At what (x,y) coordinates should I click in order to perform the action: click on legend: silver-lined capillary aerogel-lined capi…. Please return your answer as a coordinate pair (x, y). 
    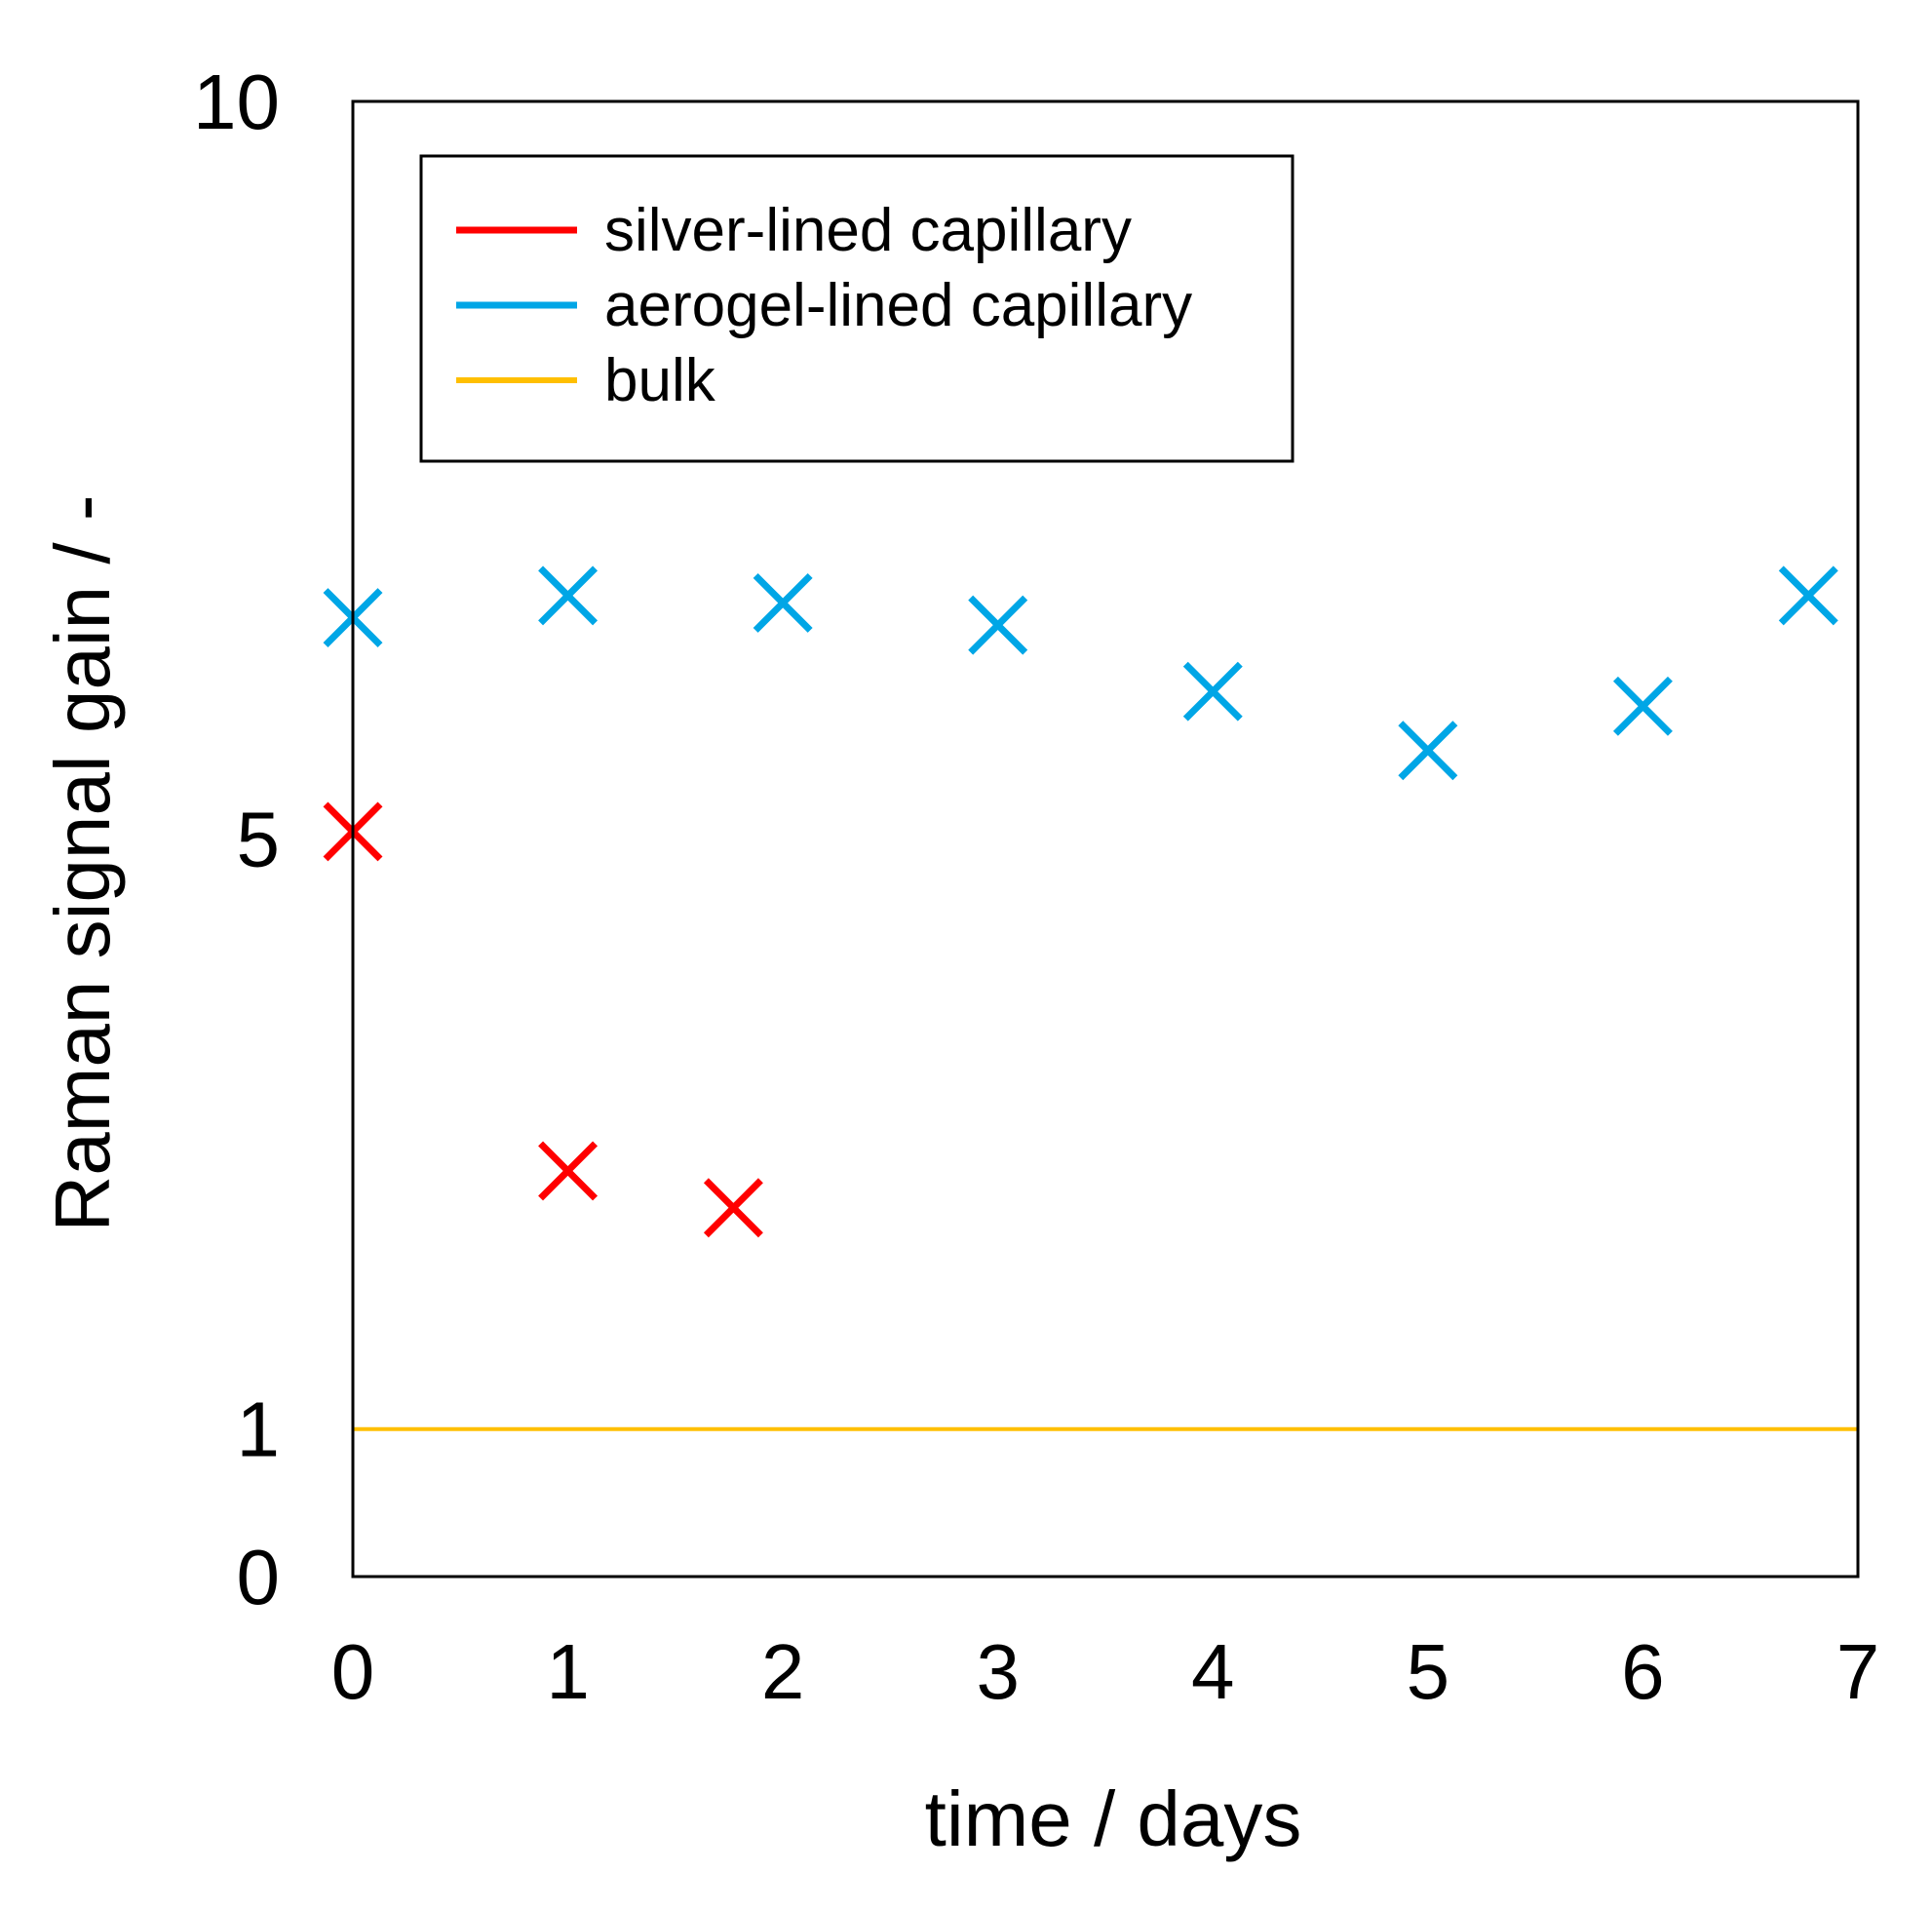
    Looking at the image, I should click on (856, 308).